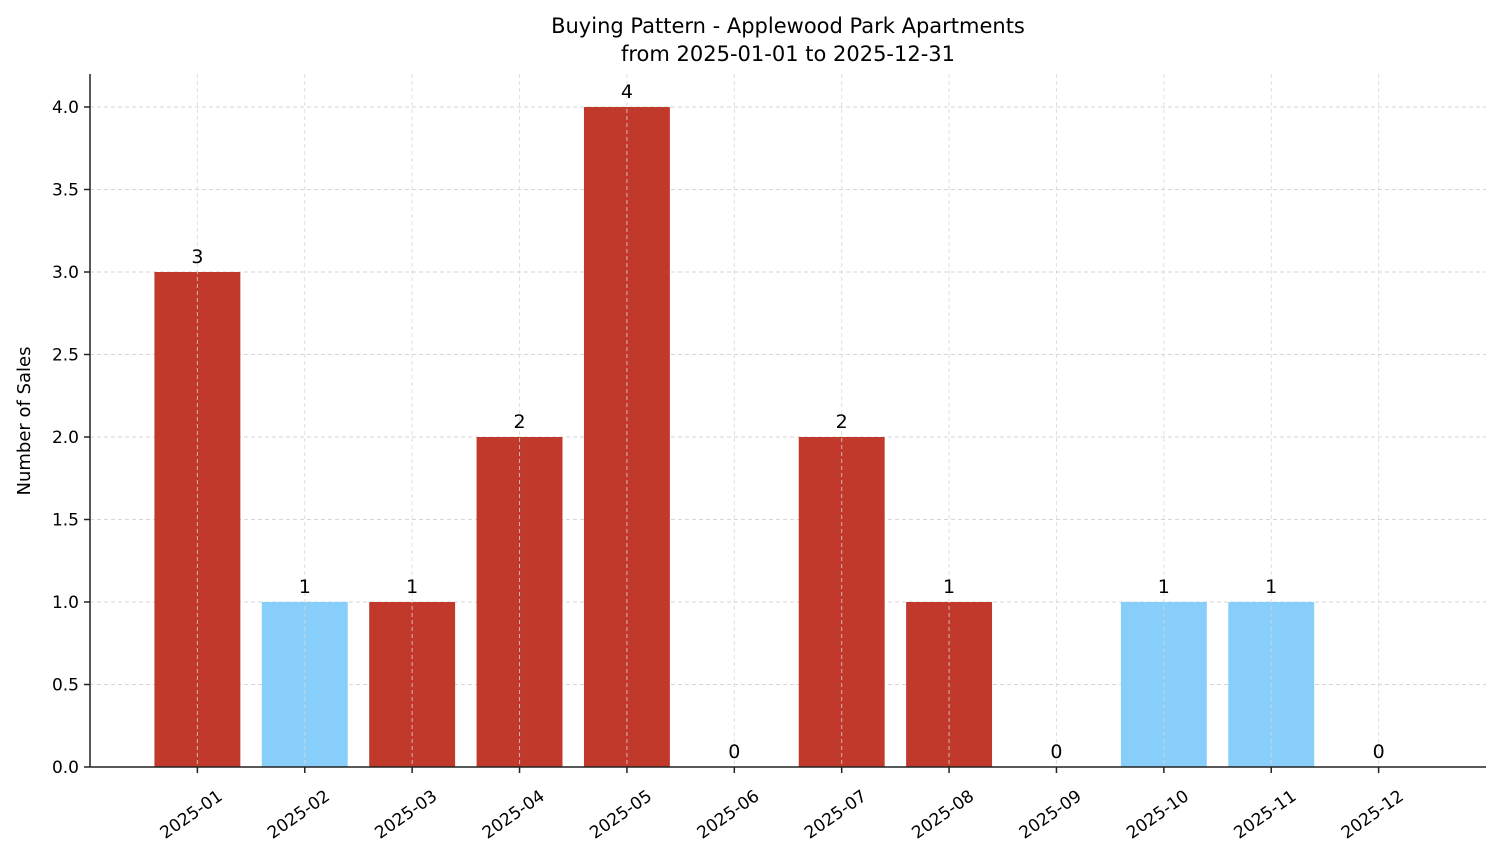 This screenshot has width=1501, height=867. I want to click on y-axis-label: Number of Sales, so click(24, 420).